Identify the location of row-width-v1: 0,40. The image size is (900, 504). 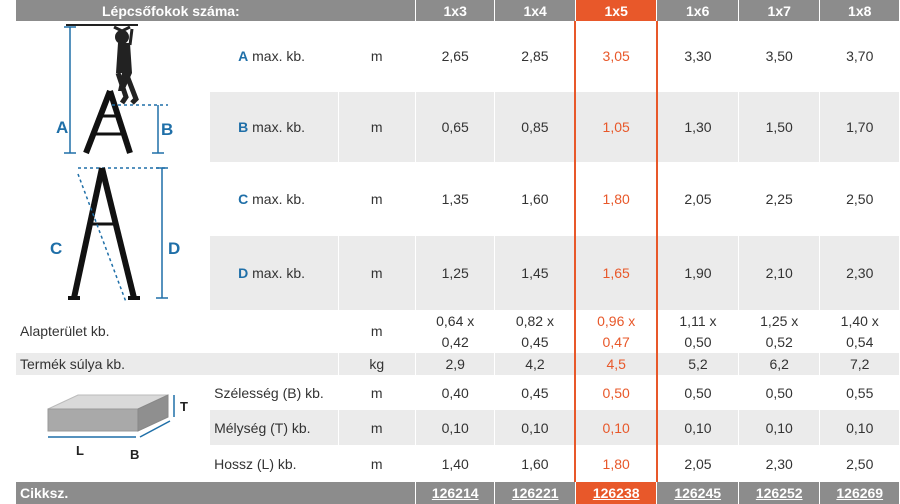
(455, 392).